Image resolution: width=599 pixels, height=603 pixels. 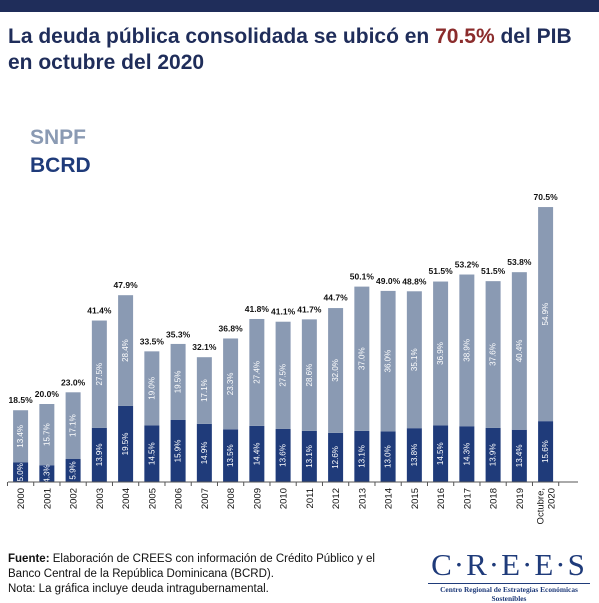 What do you see at coordinates (520, 498) in the screenshot?
I see `x-tick-label: 2019` at bounding box center [520, 498].